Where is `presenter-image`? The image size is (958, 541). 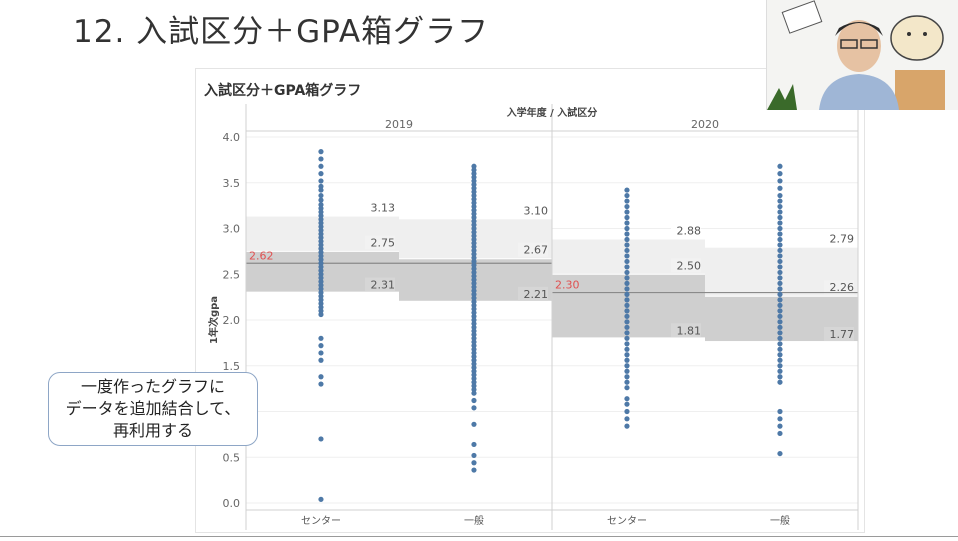 presenter-image is located at coordinates (862, 55).